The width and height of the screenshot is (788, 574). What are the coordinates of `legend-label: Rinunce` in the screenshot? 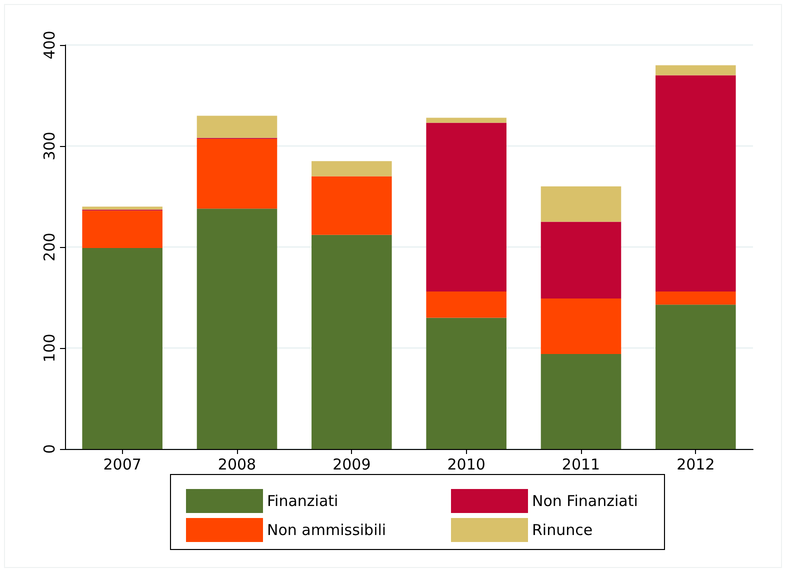 It's located at (562, 530).